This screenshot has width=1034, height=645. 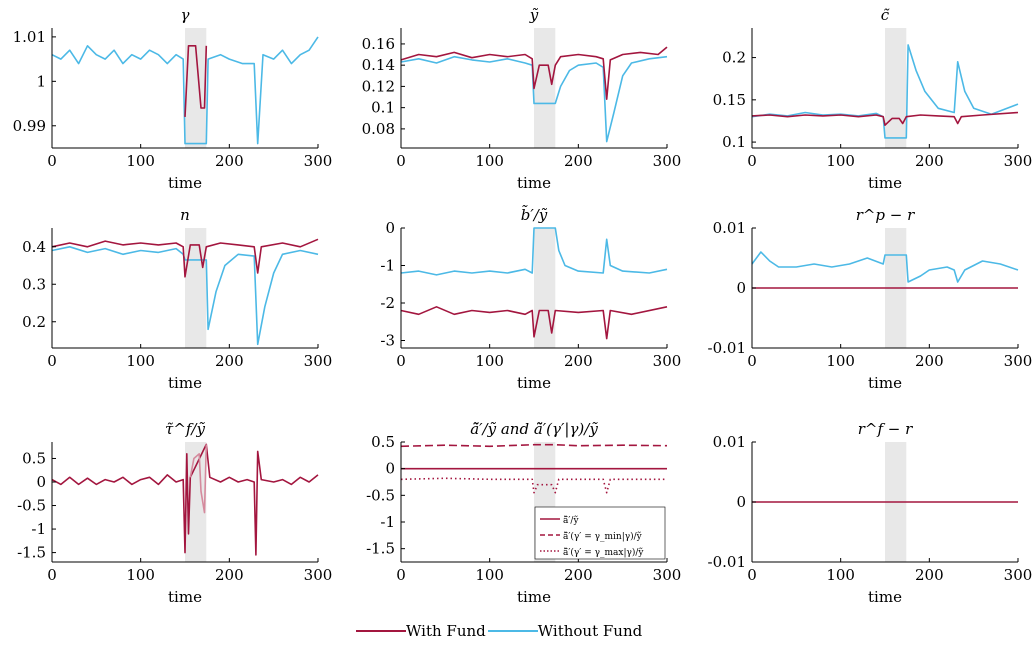 What do you see at coordinates (752, 575) in the screenshot?
I see `panel-9-xtick-label: 0` at bounding box center [752, 575].